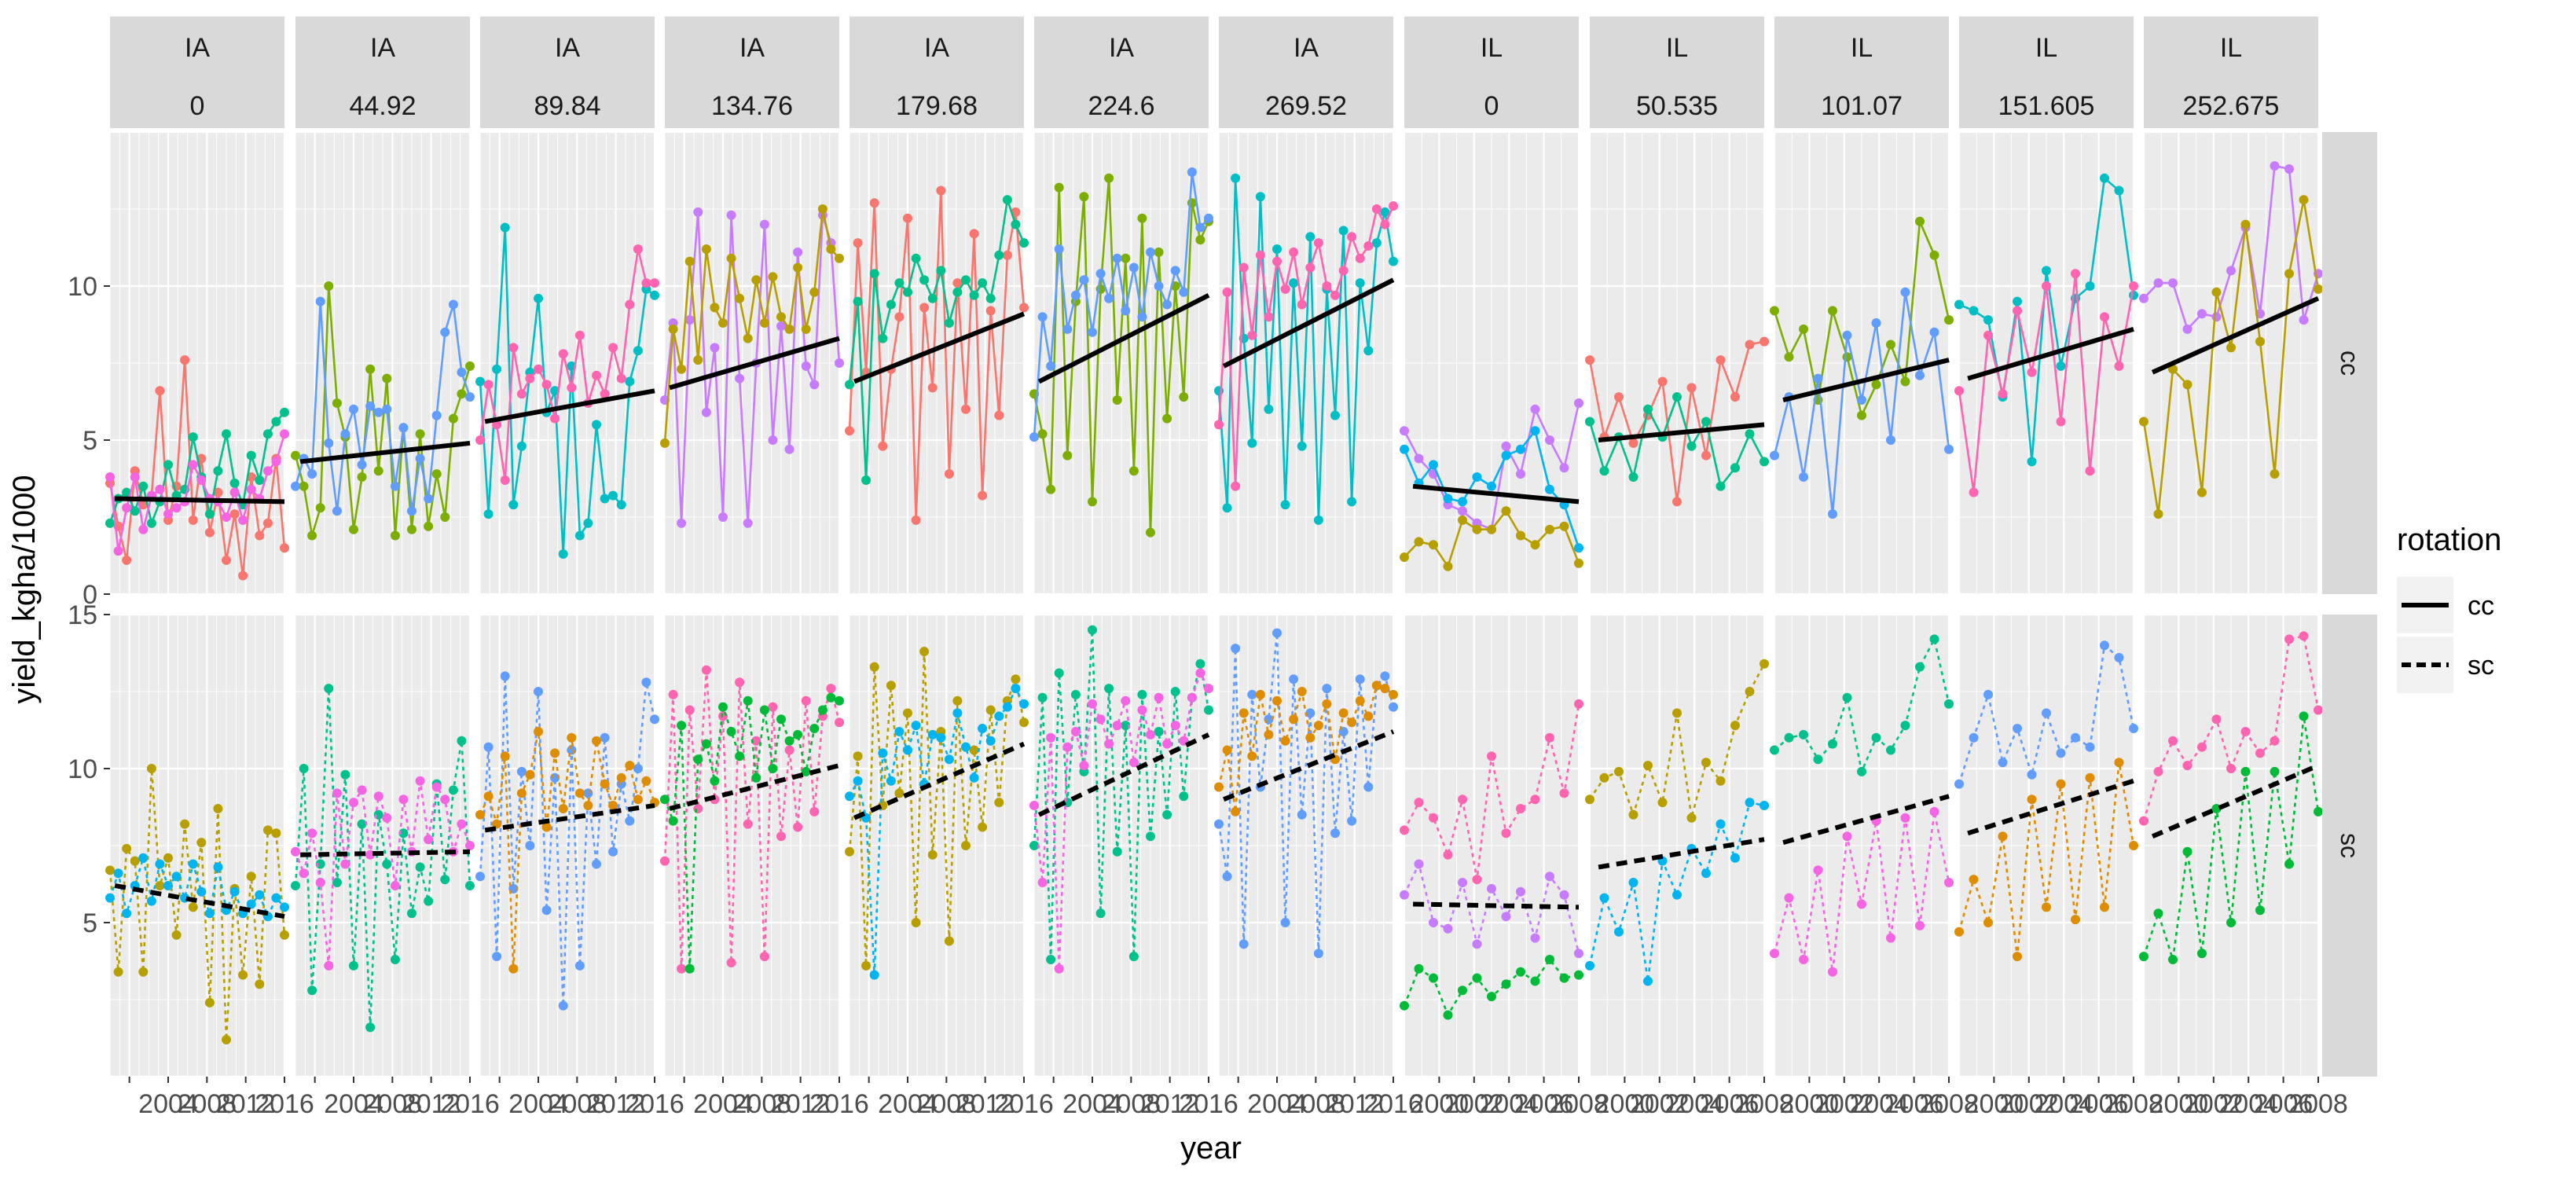 The width and height of the screenshot is (2576, 1178). Describe the element at coordinates (1862, 106) in the screenshot. I see `strip-rate-label: 101.07` at that location.